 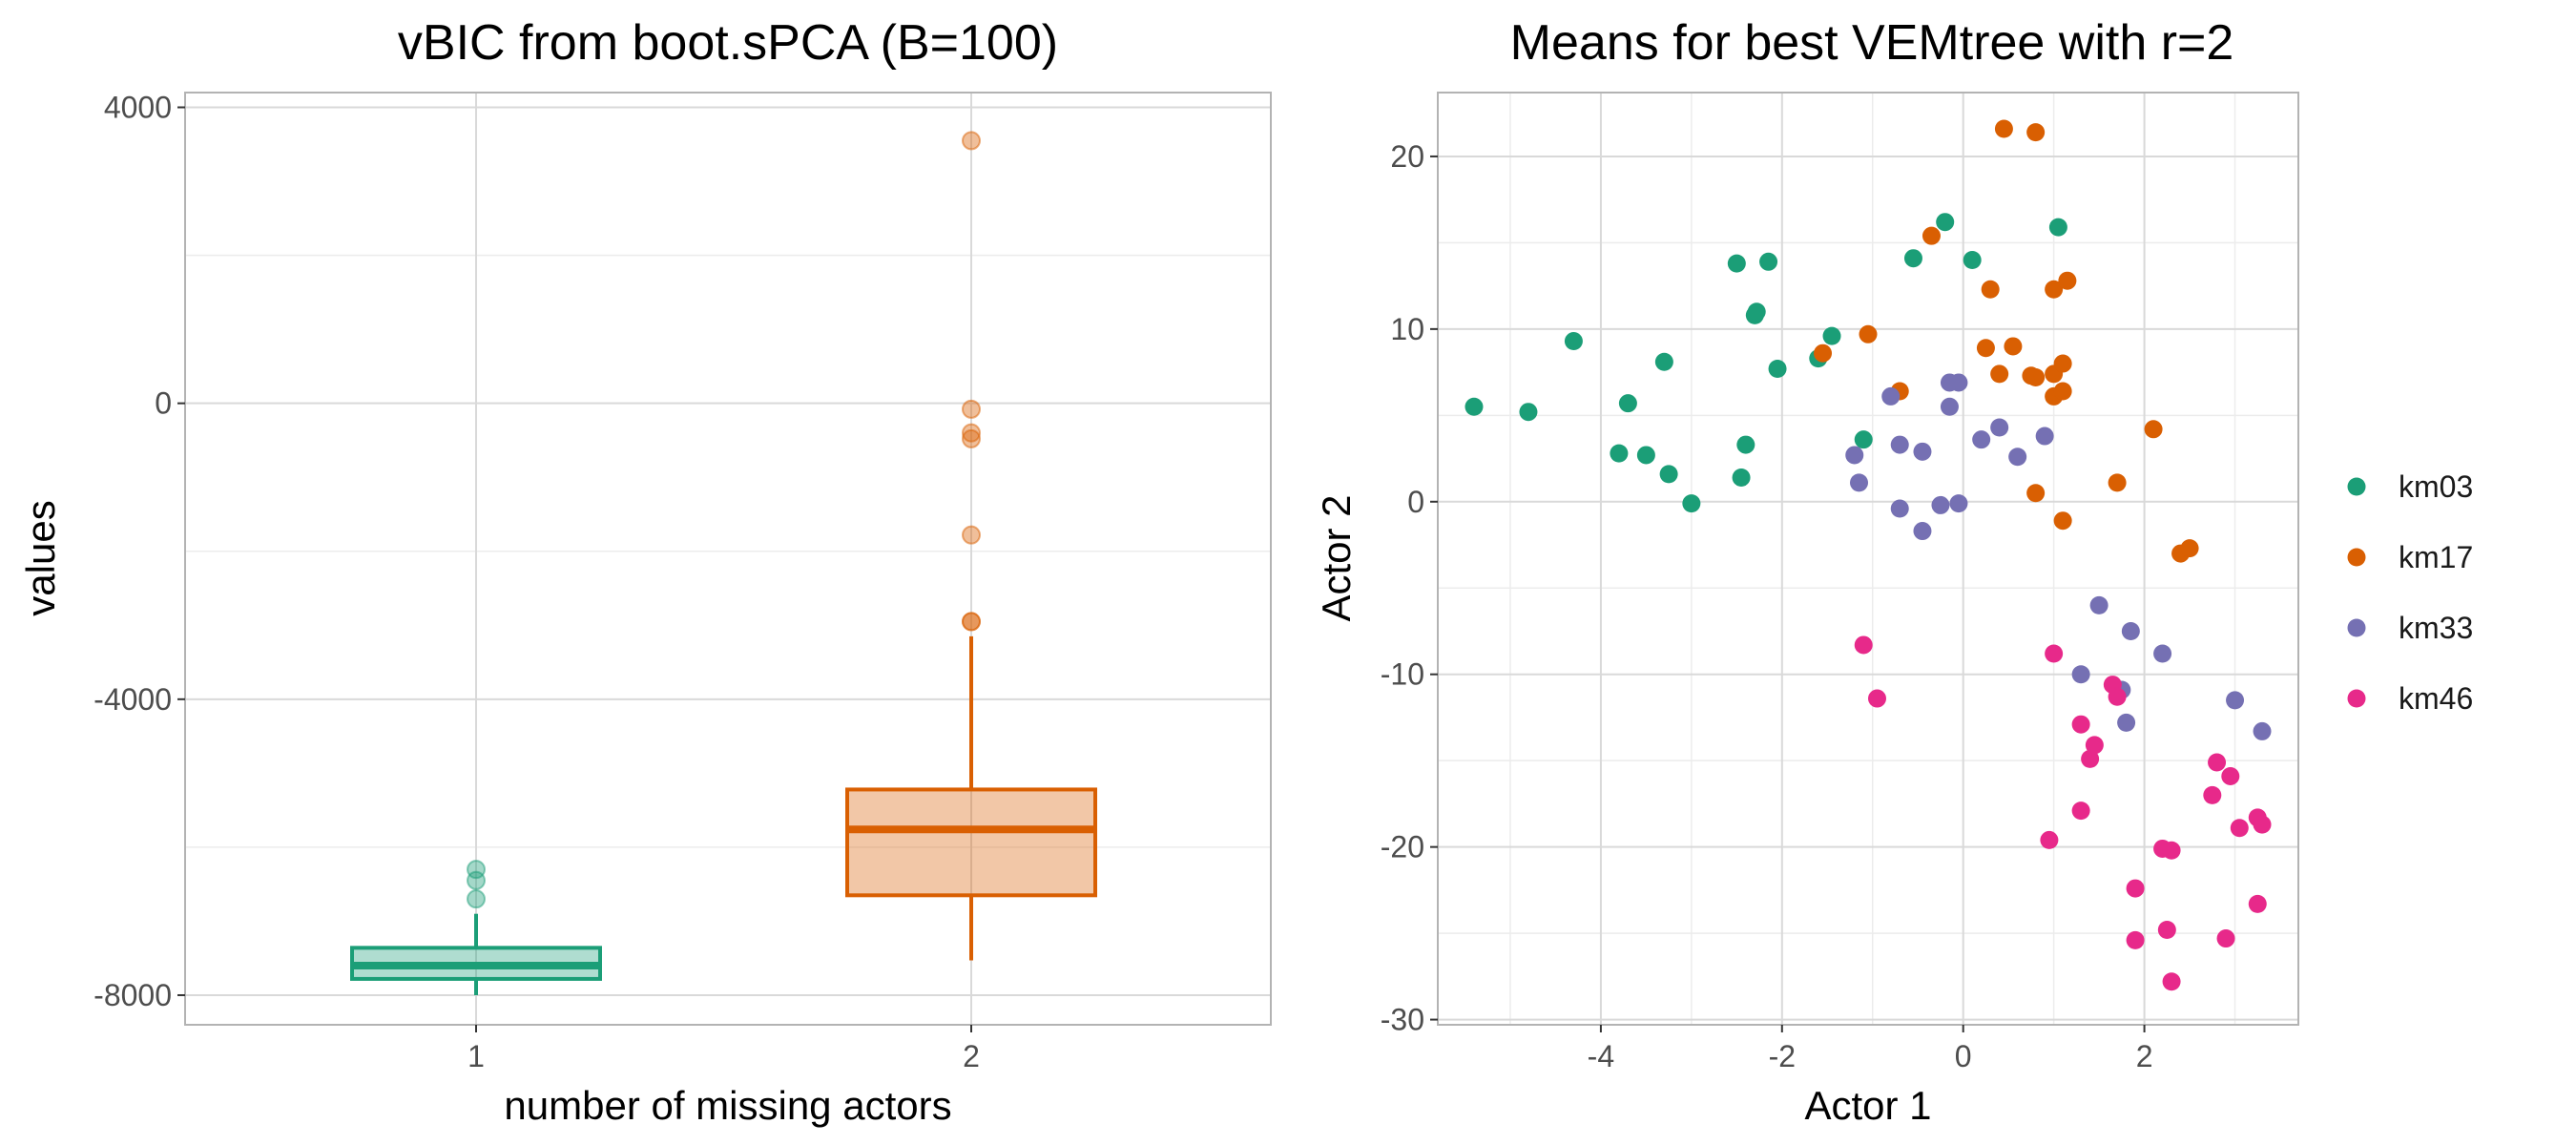 What do you see at coordinates (1402, 1020) in the screenshot?
I see `scatter-y-tick-label: -30` at bounding box center [1402, 1020].